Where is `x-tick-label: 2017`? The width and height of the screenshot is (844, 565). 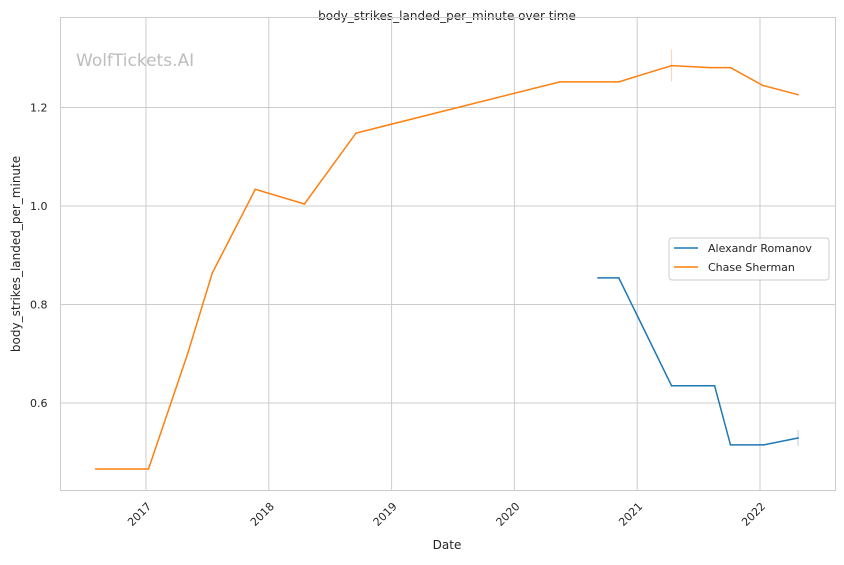
x-tick-label: 2017 is located at coordinates (139, 514).